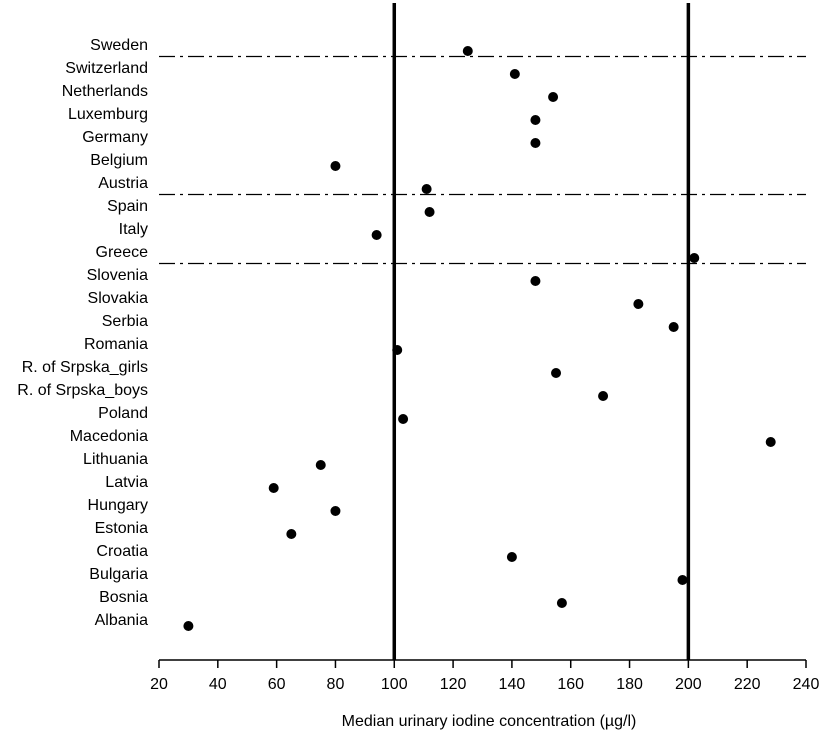 The width and height of the screenshot is (819, 732). I want to click on x-tick-label: 40, so click(218, 684).